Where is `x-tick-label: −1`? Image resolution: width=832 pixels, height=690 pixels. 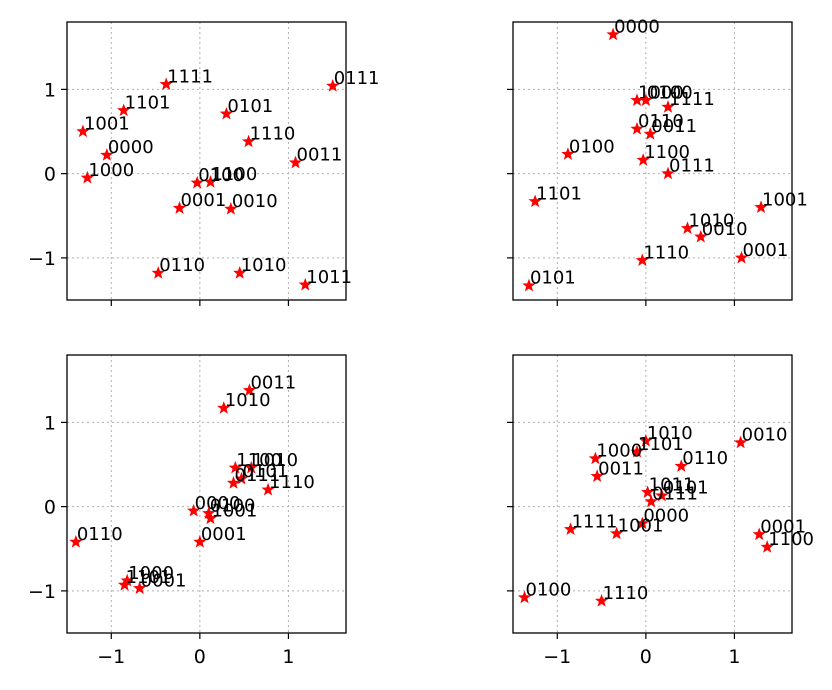 x-tick-label: −1 is located at coordinates (557, 657).